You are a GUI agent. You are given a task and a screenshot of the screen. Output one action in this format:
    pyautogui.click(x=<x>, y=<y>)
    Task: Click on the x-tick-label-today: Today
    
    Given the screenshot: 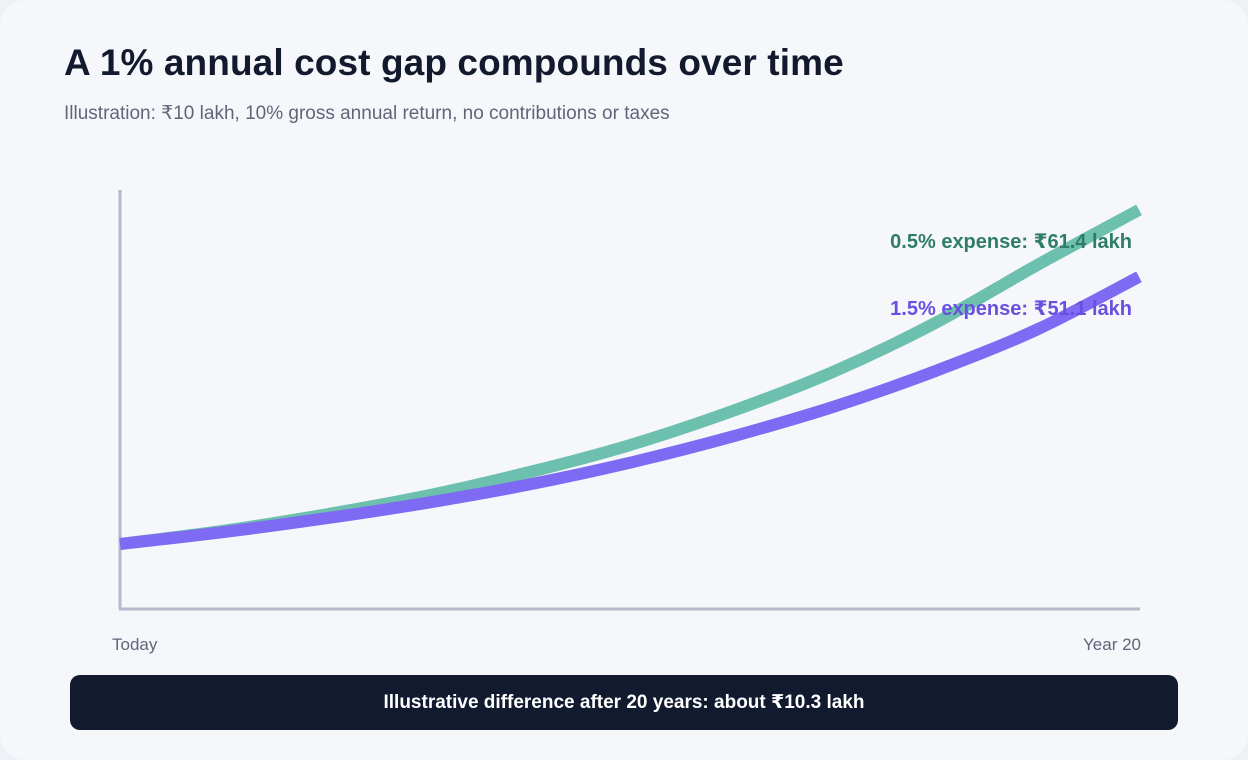 What is the action you would take?
    pyautogui.click(x=135, y=644)
    